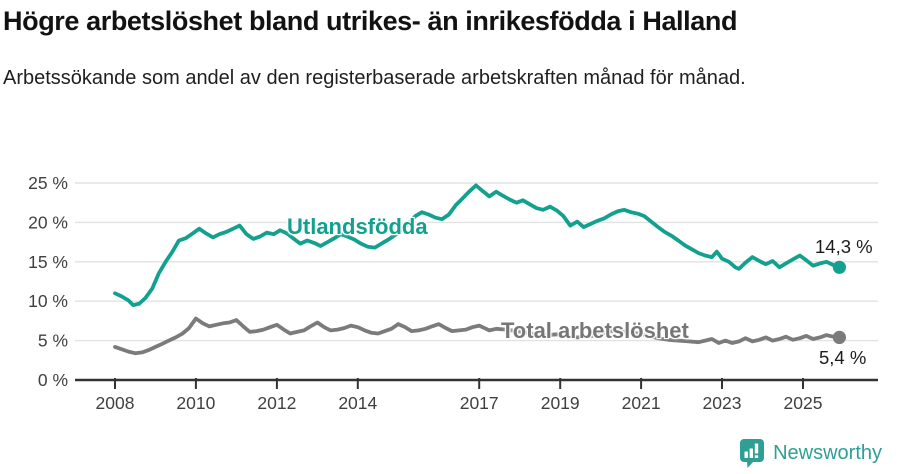 This screenshot has height=474, width=900. Describe the element at coordinates (115, 403) in the screenshot. I see `x-tick-label: 2008` at that location.